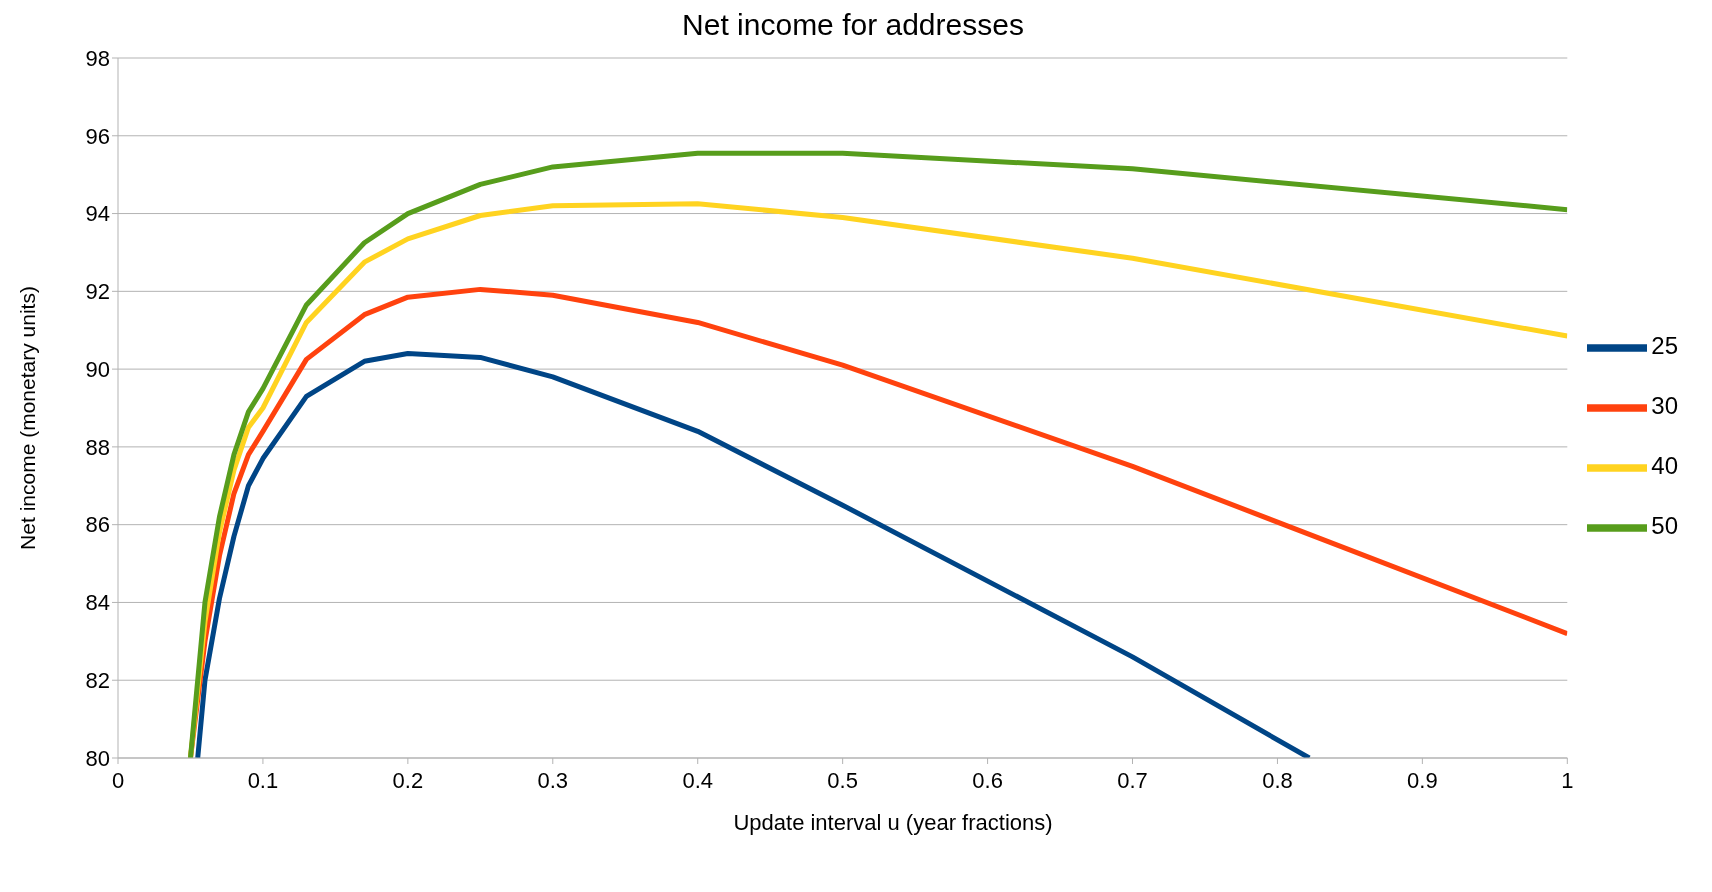  Describe the element at coordinates (893, 823) in the screenshot. I see `x-axis-title: Update interval u (year fractions)` at that location.